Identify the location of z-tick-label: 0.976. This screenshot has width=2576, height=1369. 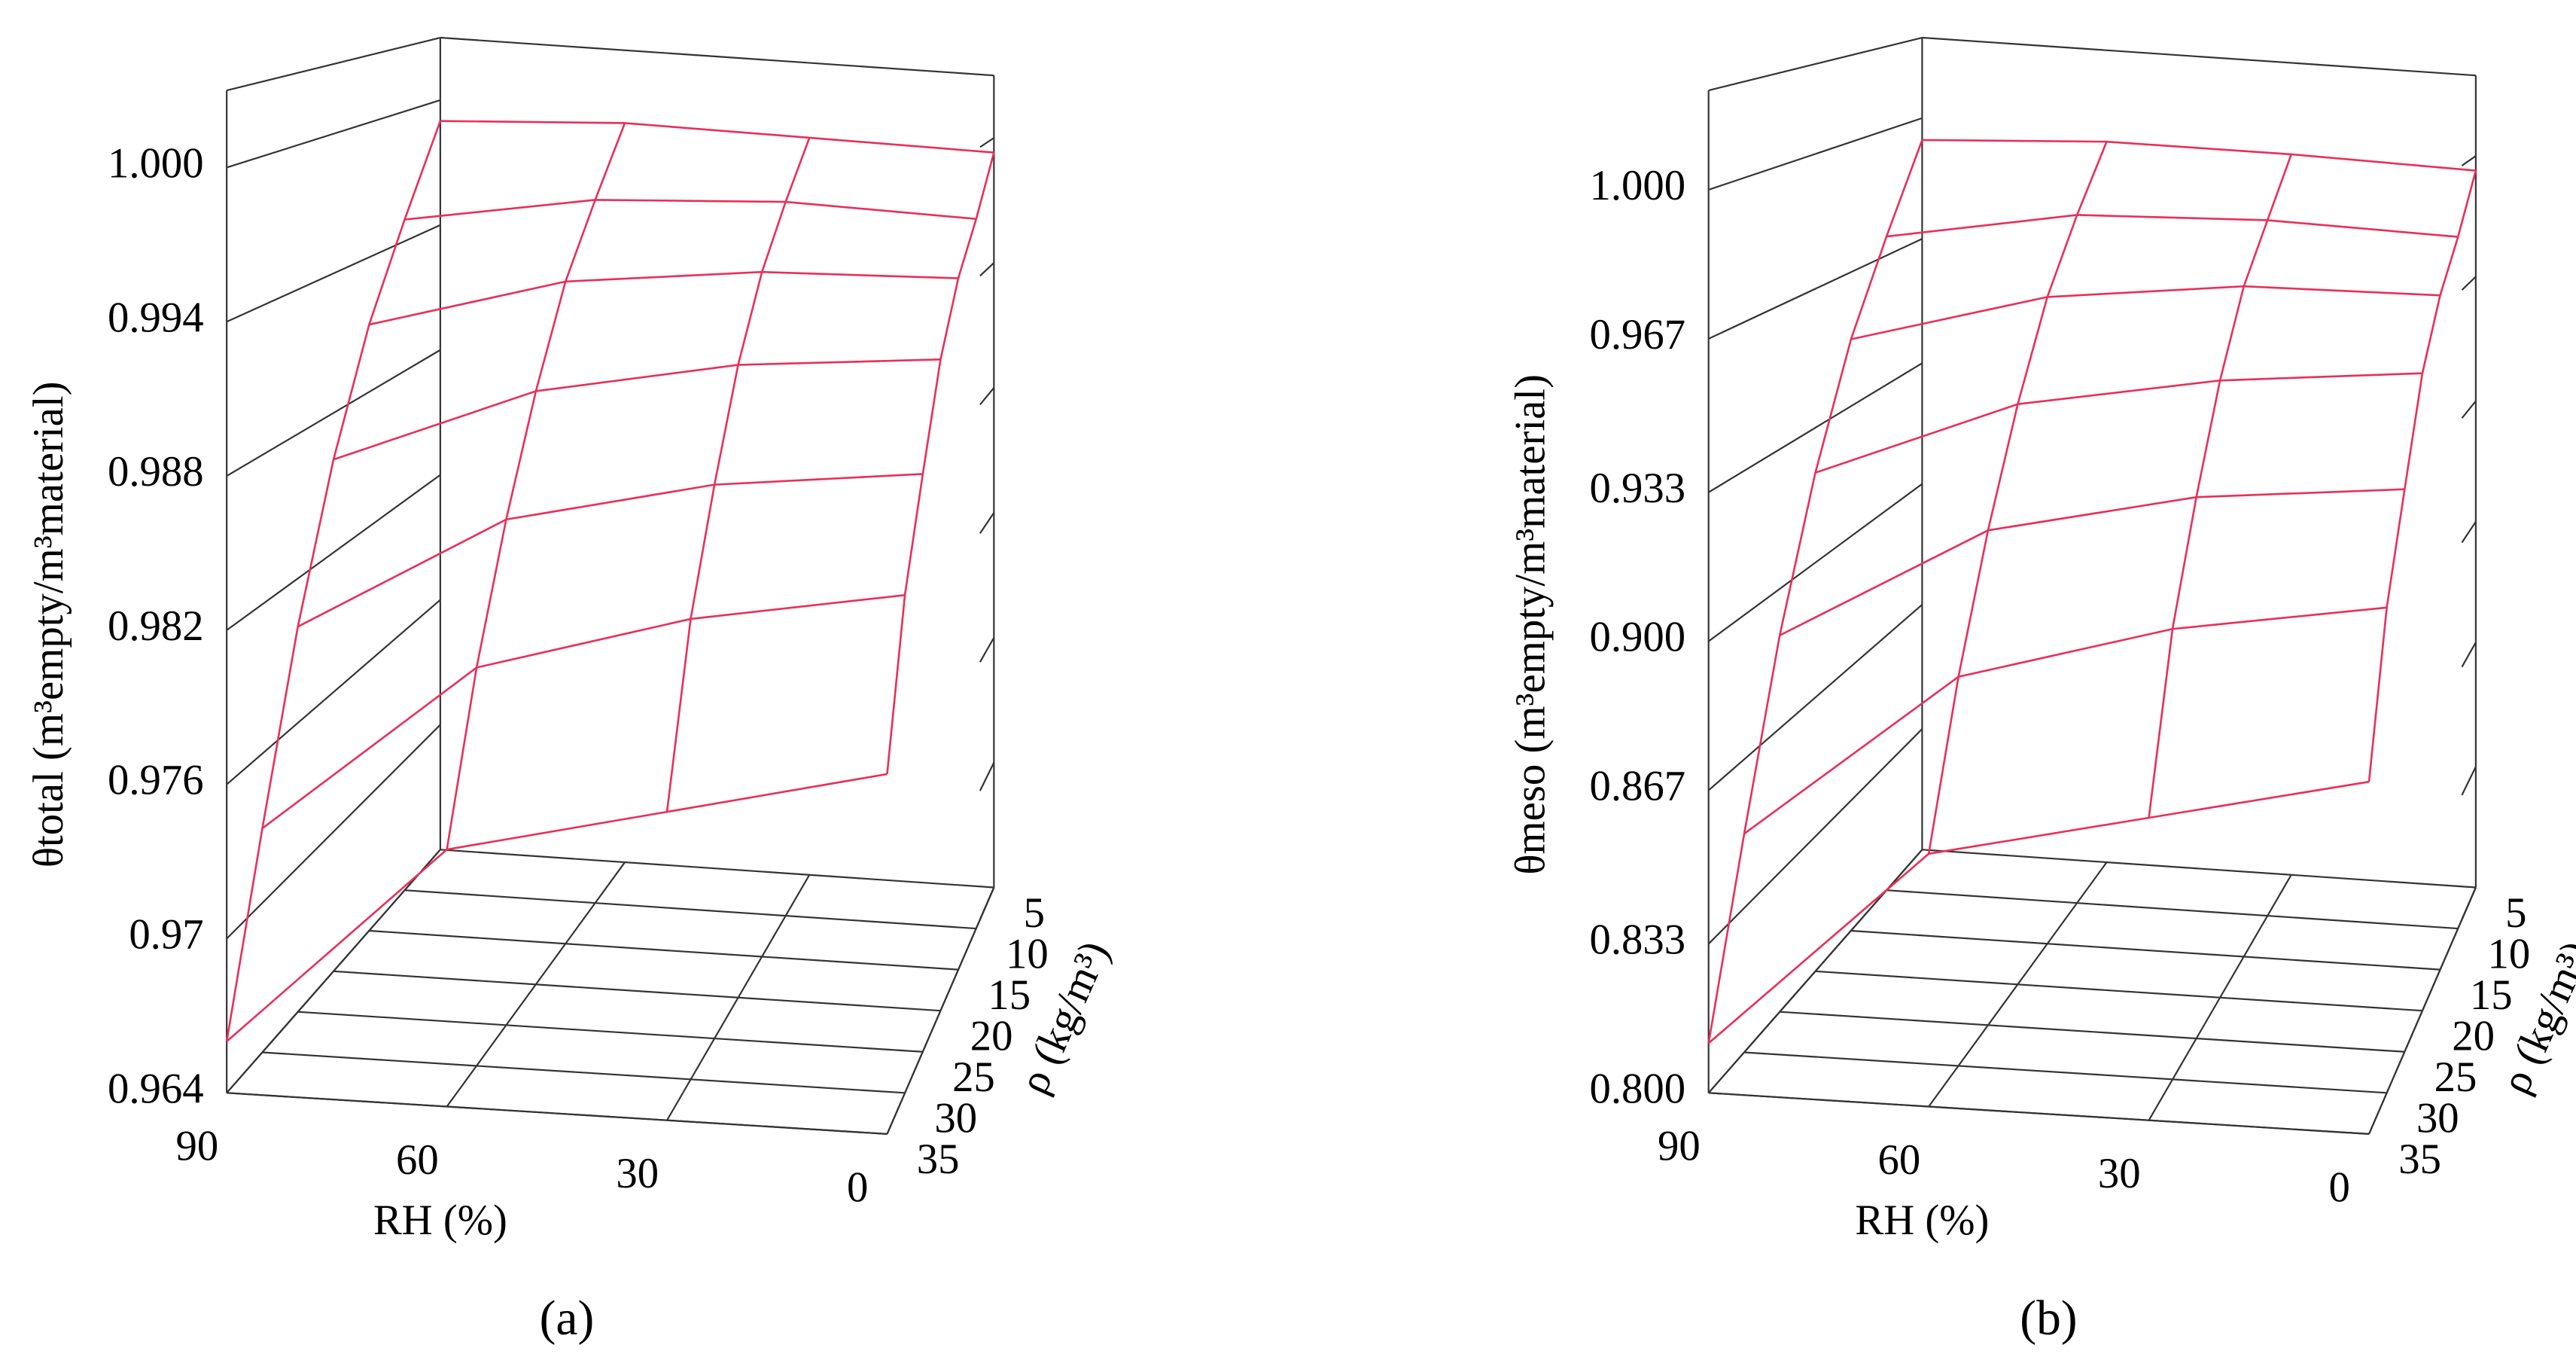
(156, 780).